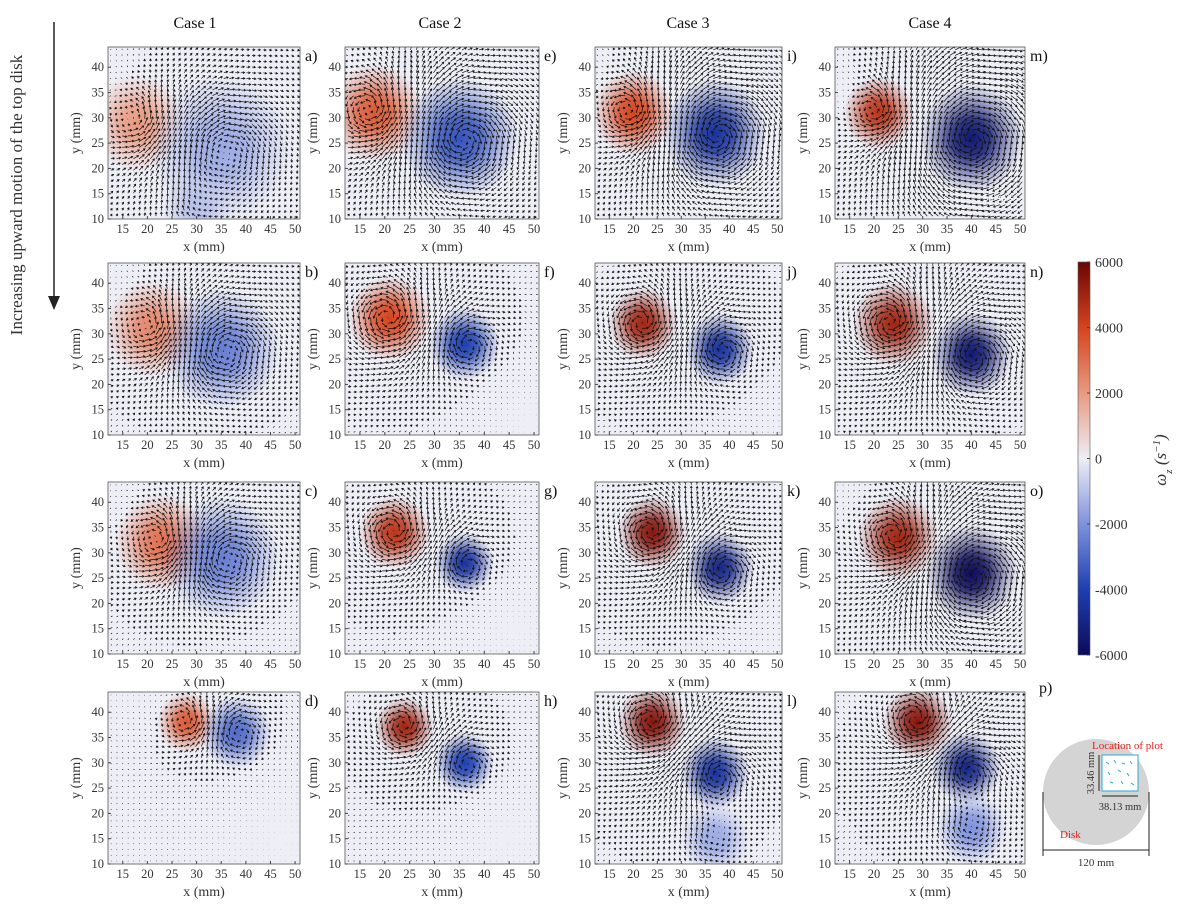 This screenshot has width=1182, height=910. I want to click on panel-label: k), so click(793, 491).